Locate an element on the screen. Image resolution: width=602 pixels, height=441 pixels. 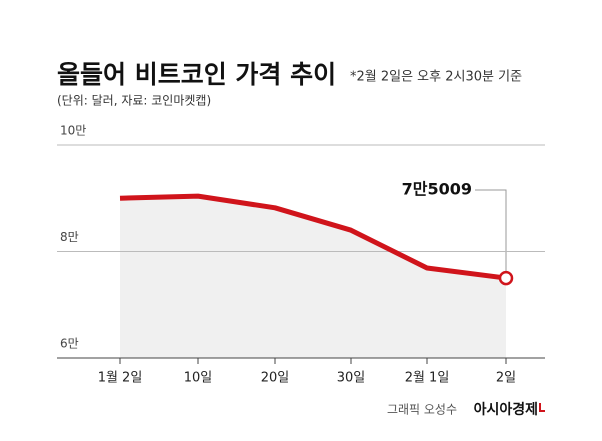
chart-title: 올들어 비트코인 가격 추이 is located at coordinates (196, 74).